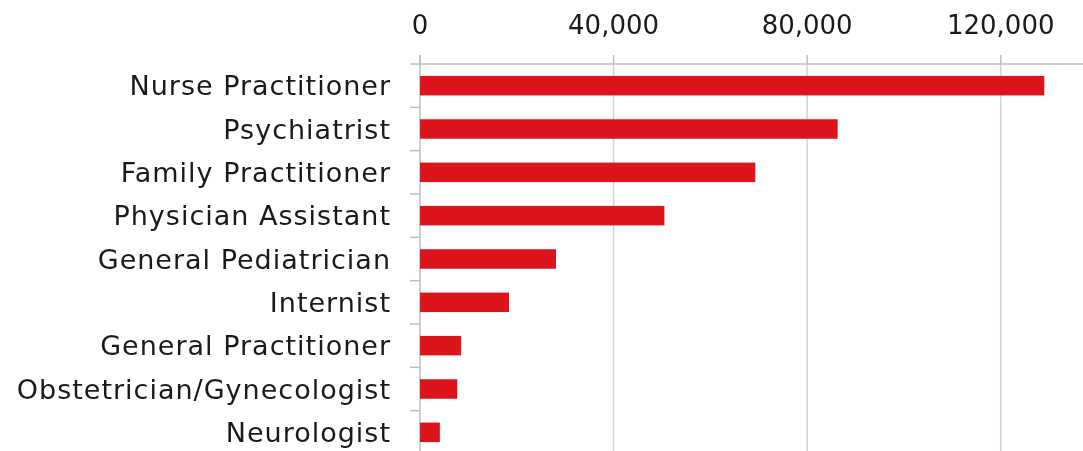  I want to click on y-tick-label: Obstetrician/Gynecologist, so click(203, 389).